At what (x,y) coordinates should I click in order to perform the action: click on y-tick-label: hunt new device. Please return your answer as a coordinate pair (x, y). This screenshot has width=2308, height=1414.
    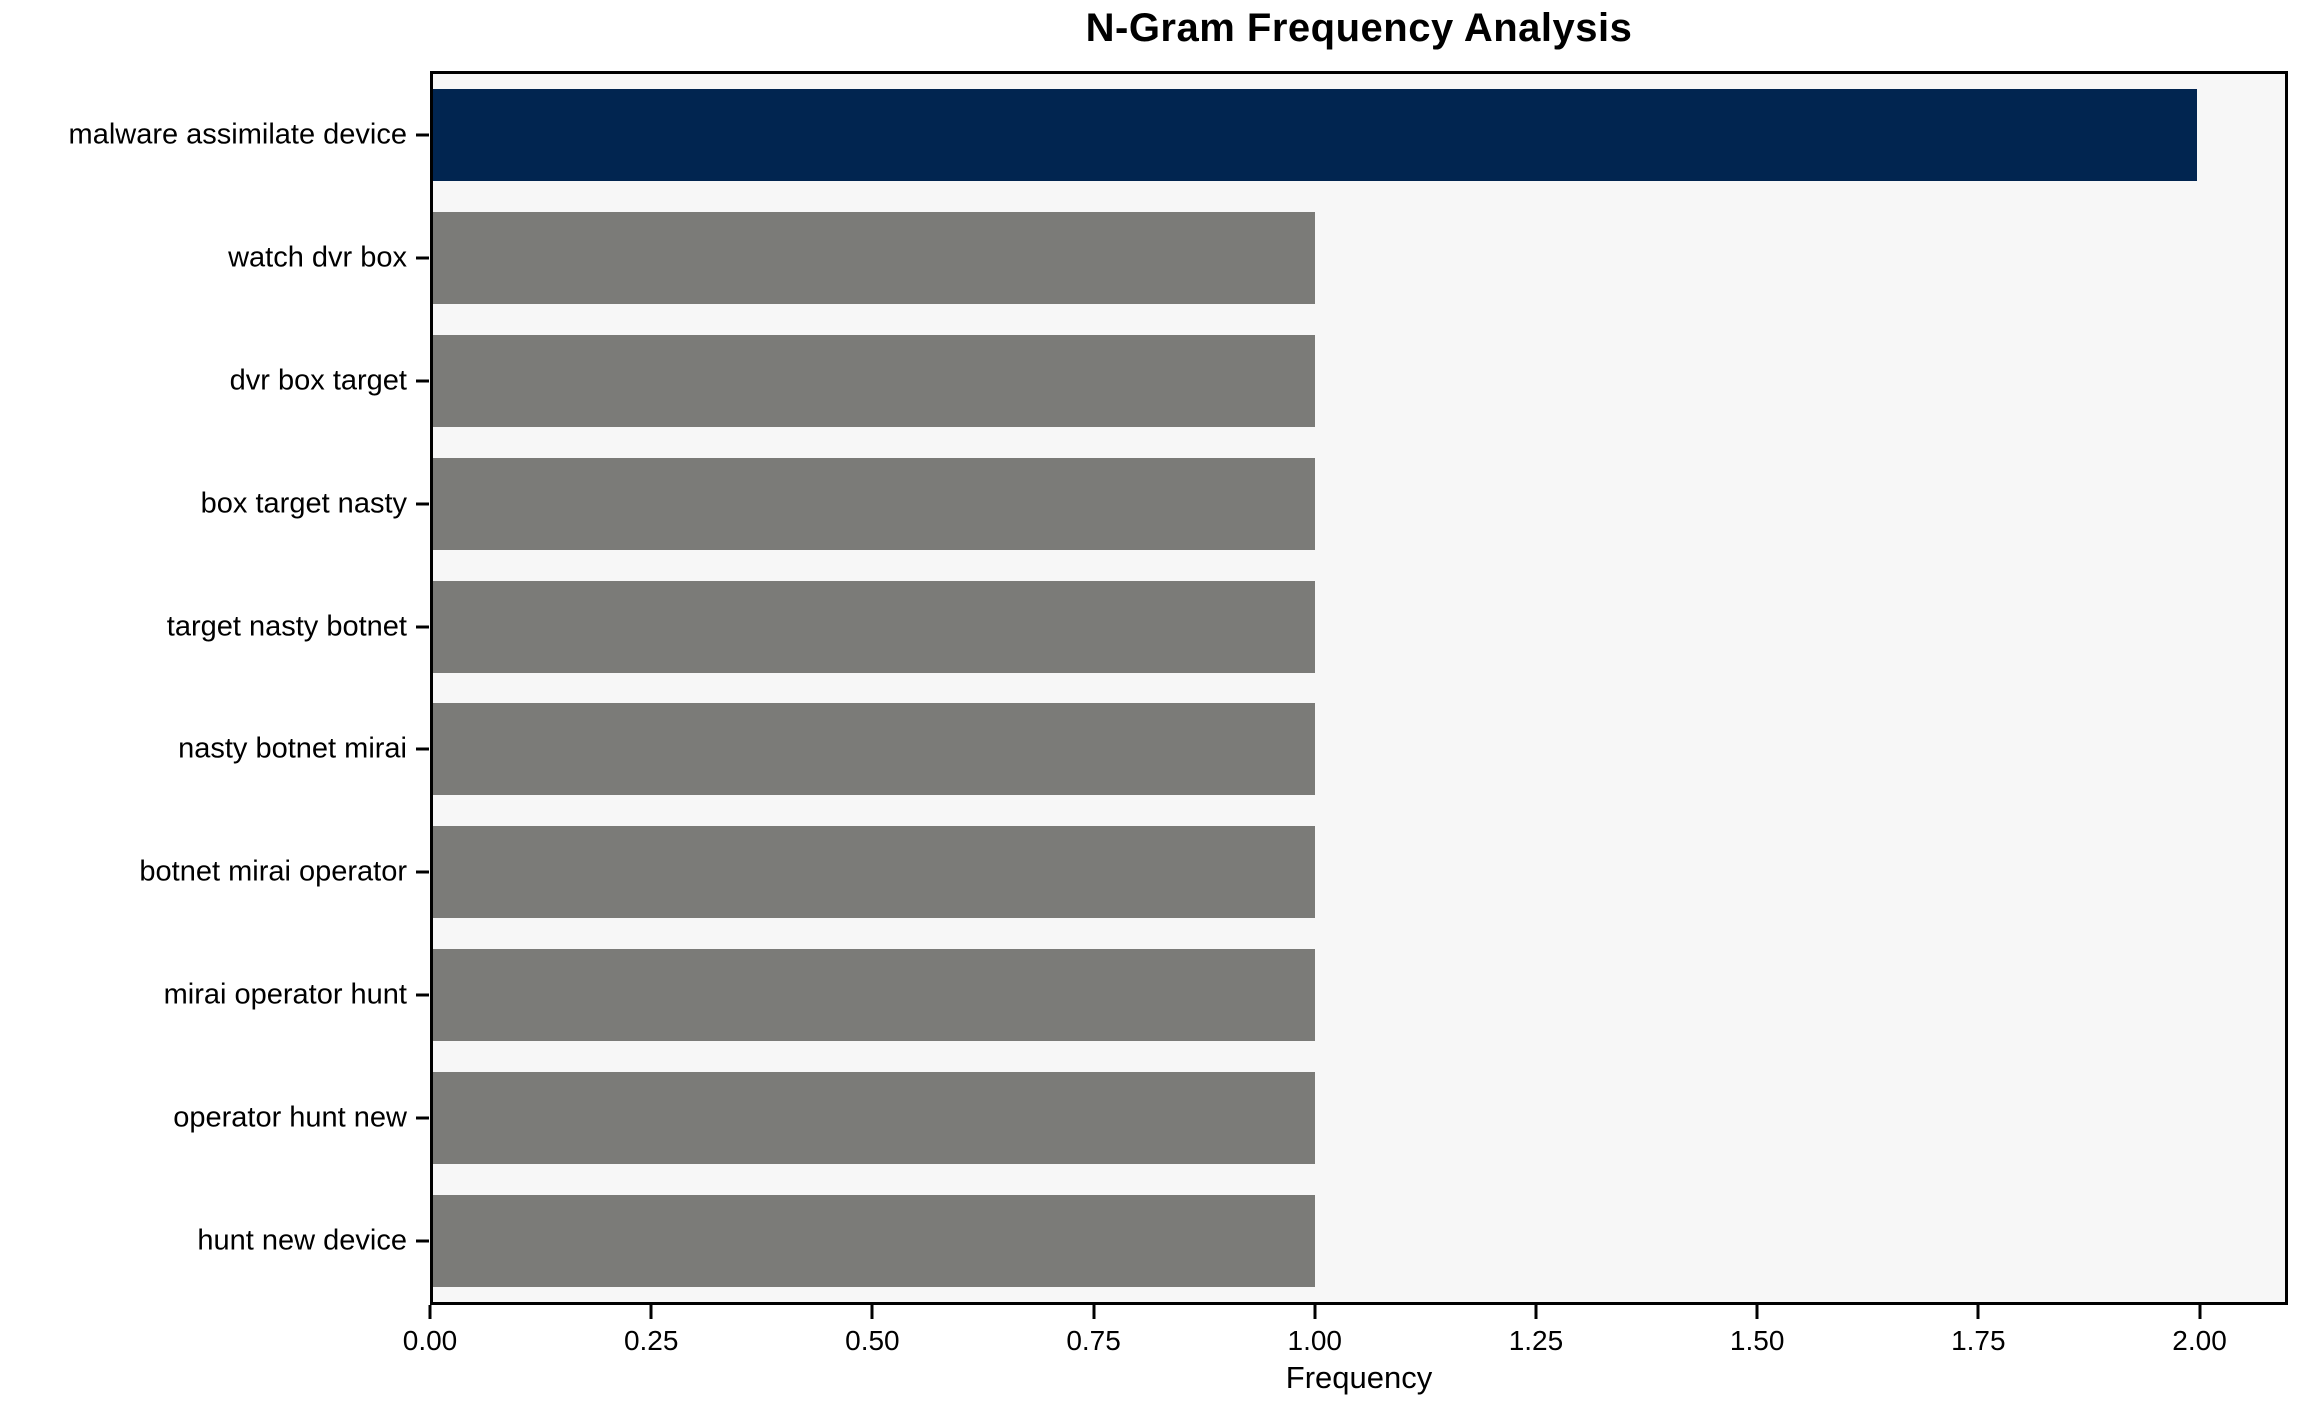
    Looking at the image, I should click on (302, 1240).